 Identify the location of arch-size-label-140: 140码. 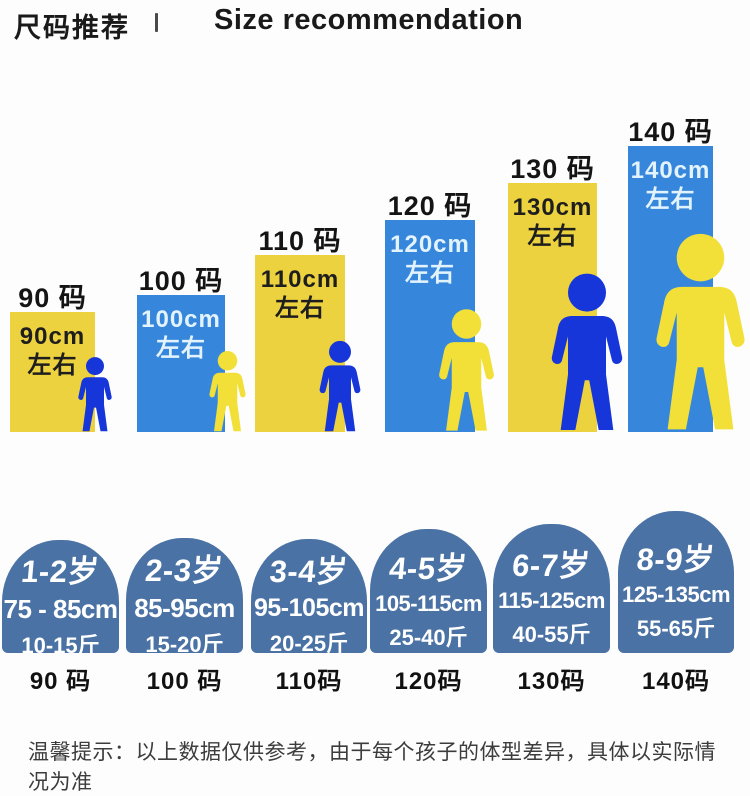
(676, 681).